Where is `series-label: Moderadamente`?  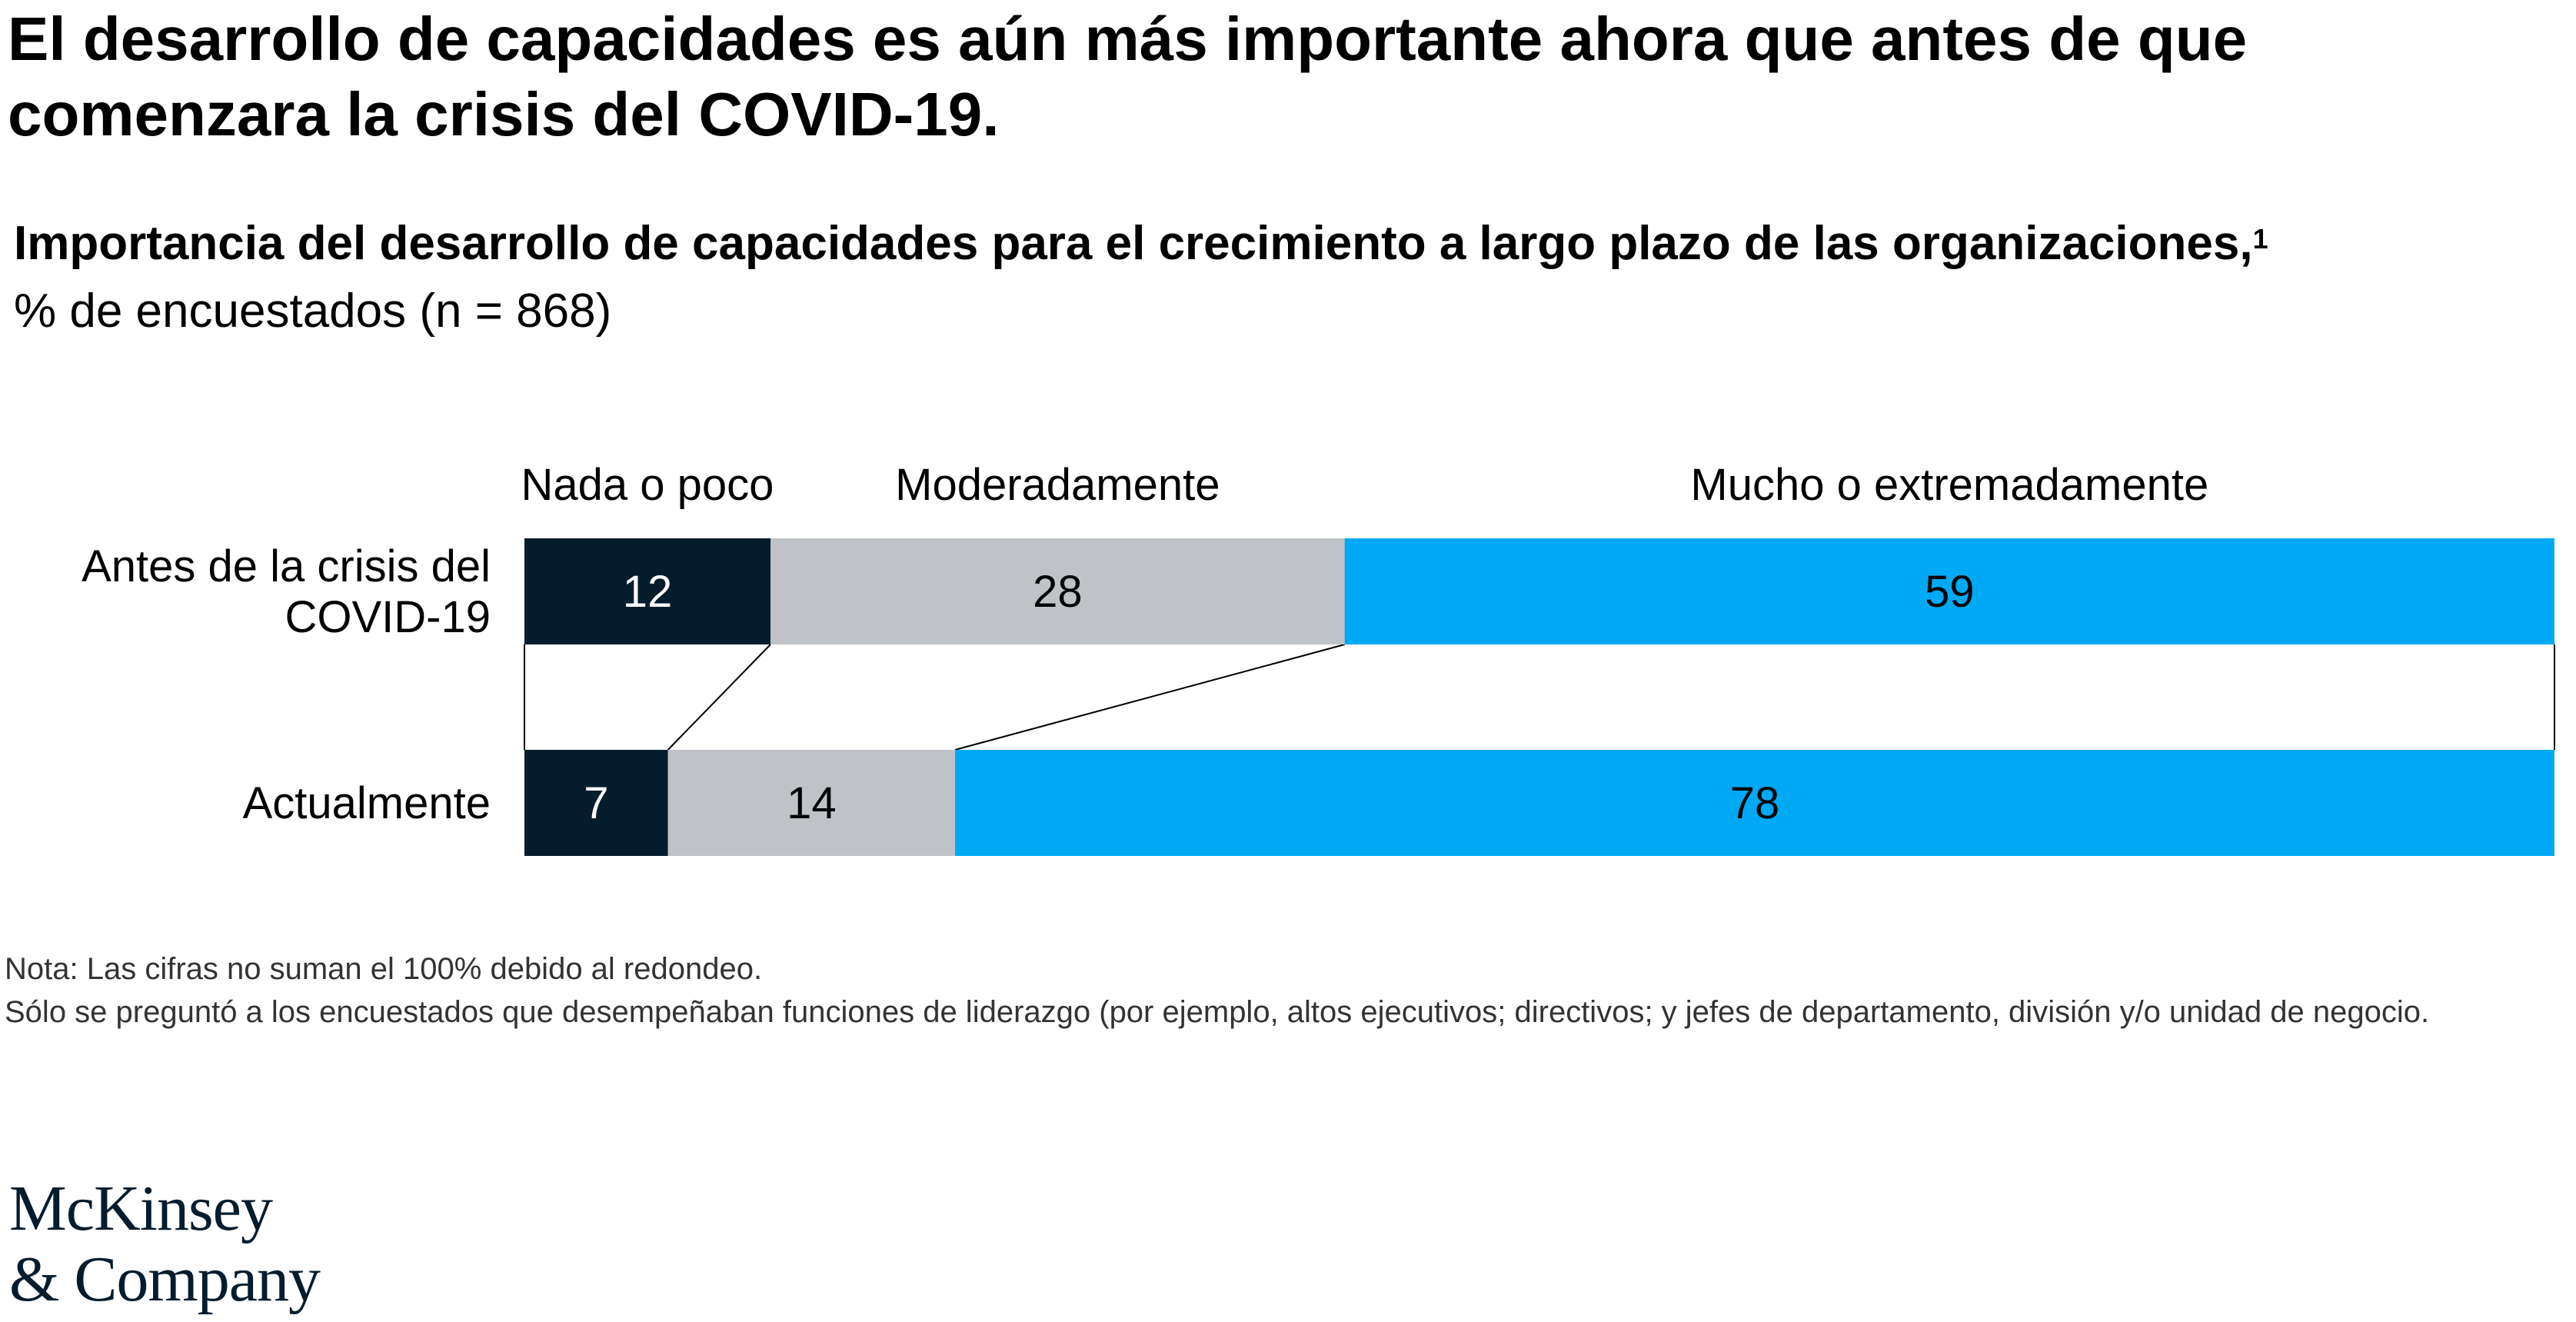
series-label: Moderadamente is located at coordinates (1058, 485).